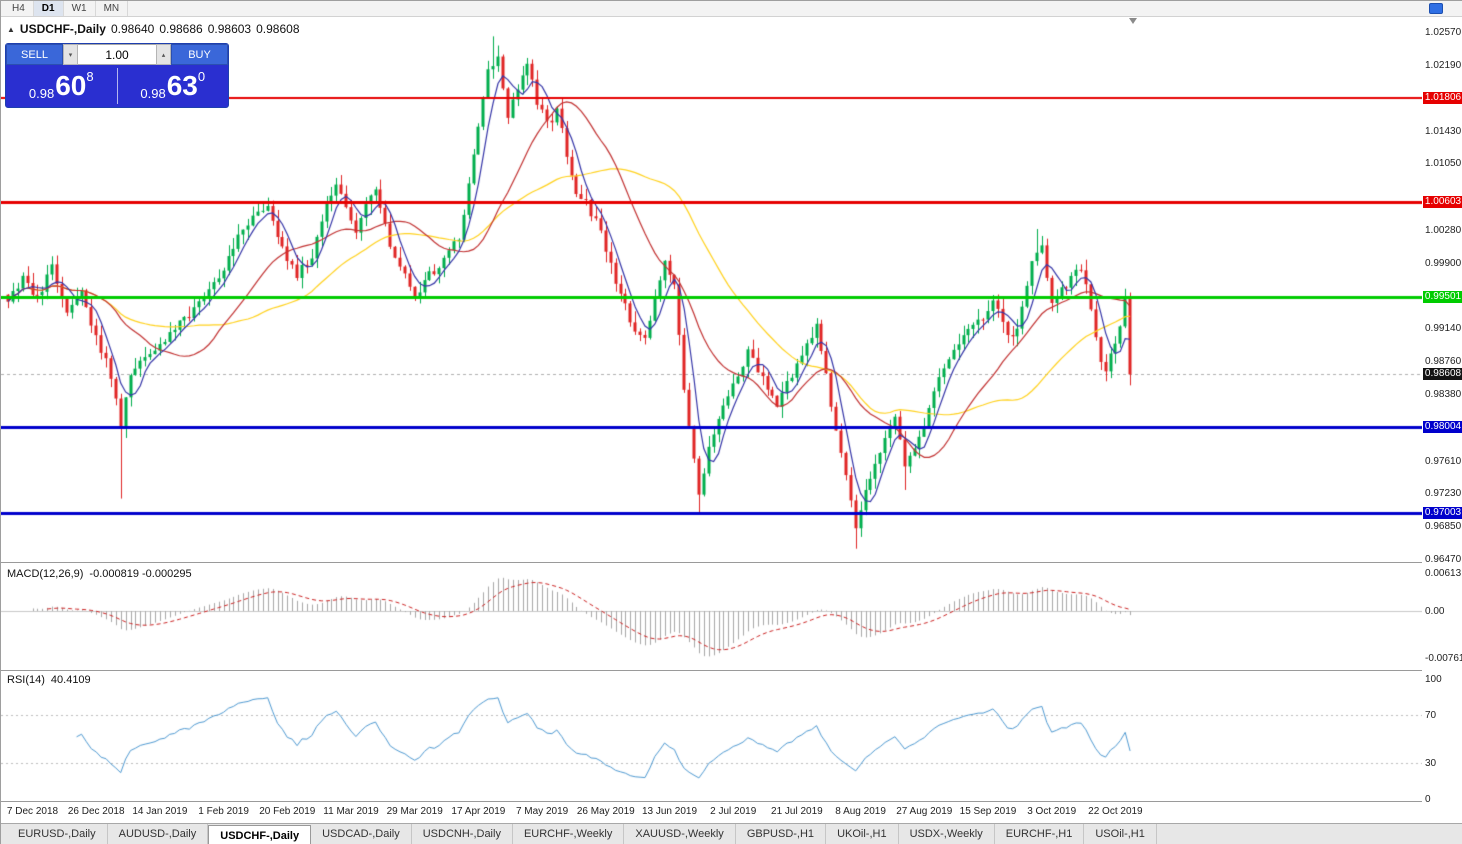  I want to click on price-axis-tick: 0.98380, so click(1443, 395).